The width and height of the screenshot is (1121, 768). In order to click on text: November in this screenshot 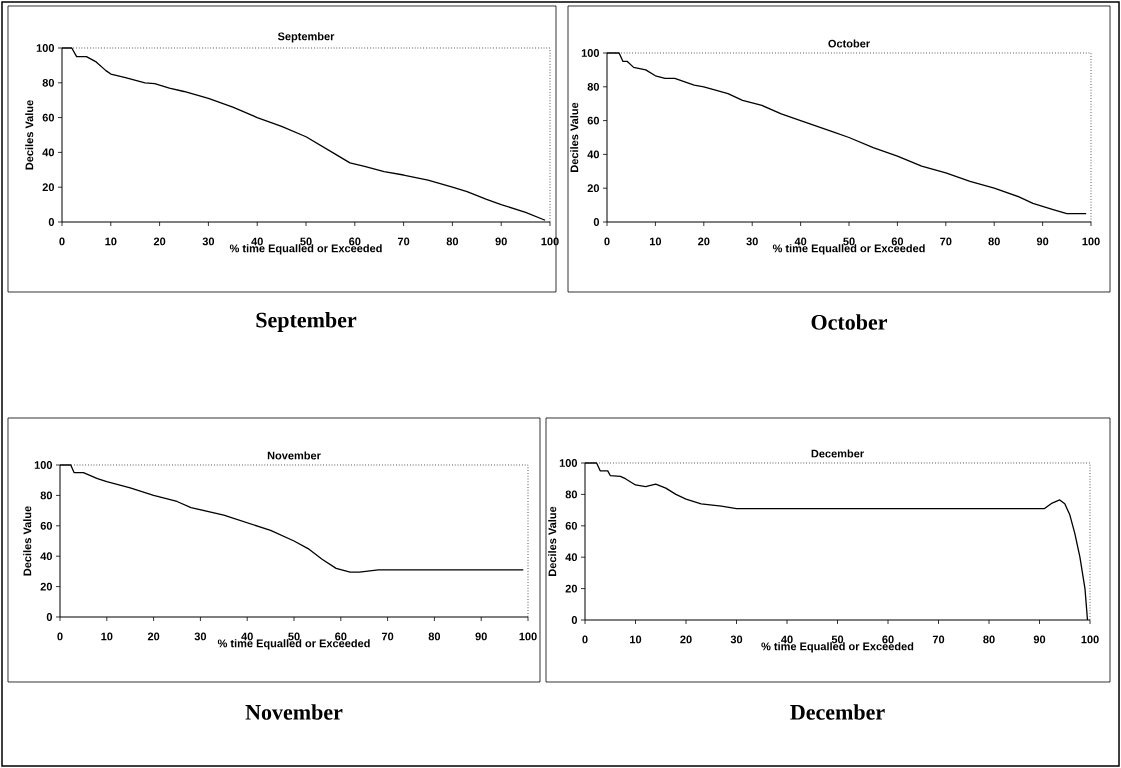, I will do `click(294, 712)`.